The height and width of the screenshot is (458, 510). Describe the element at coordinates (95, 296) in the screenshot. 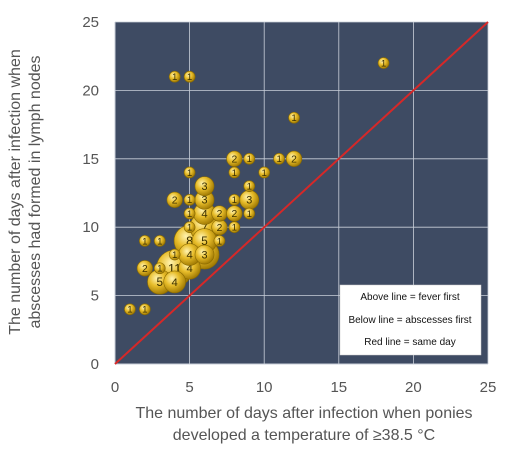

I see `y-tick-label-1: 5` at that location.